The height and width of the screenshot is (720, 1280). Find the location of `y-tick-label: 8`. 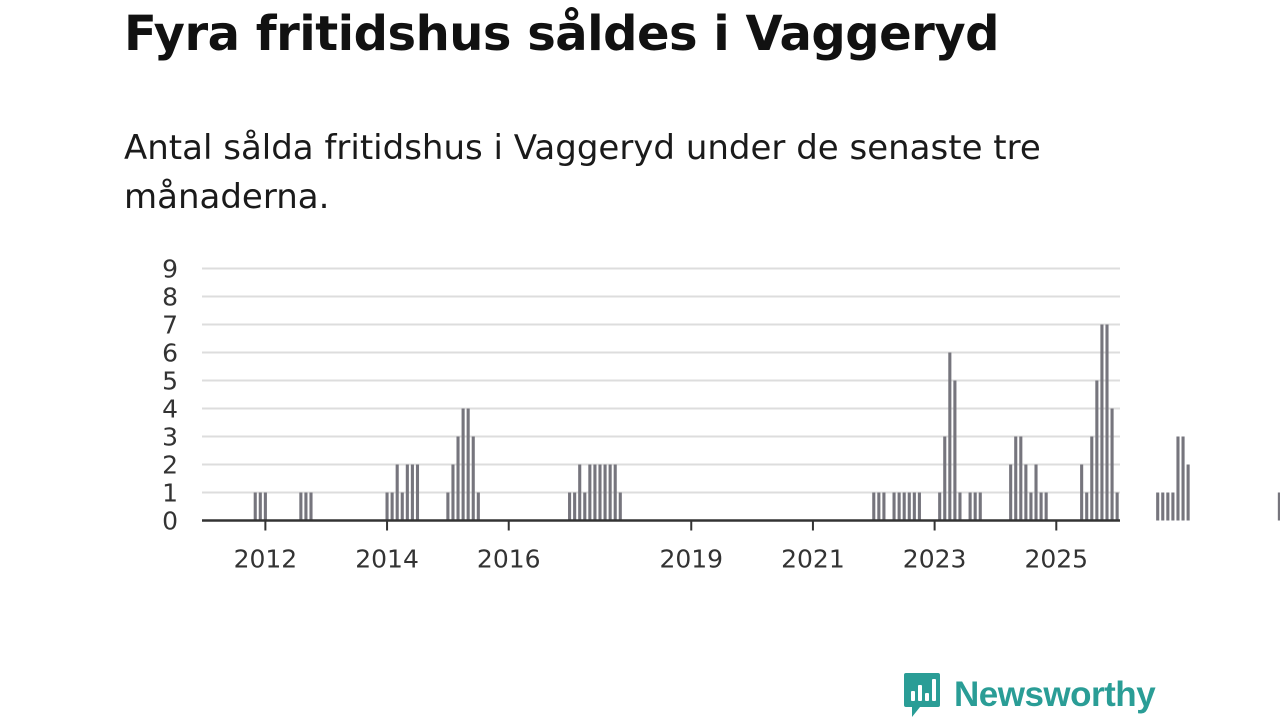

y-tick-label: 8 is located at coordinates (170, 297).